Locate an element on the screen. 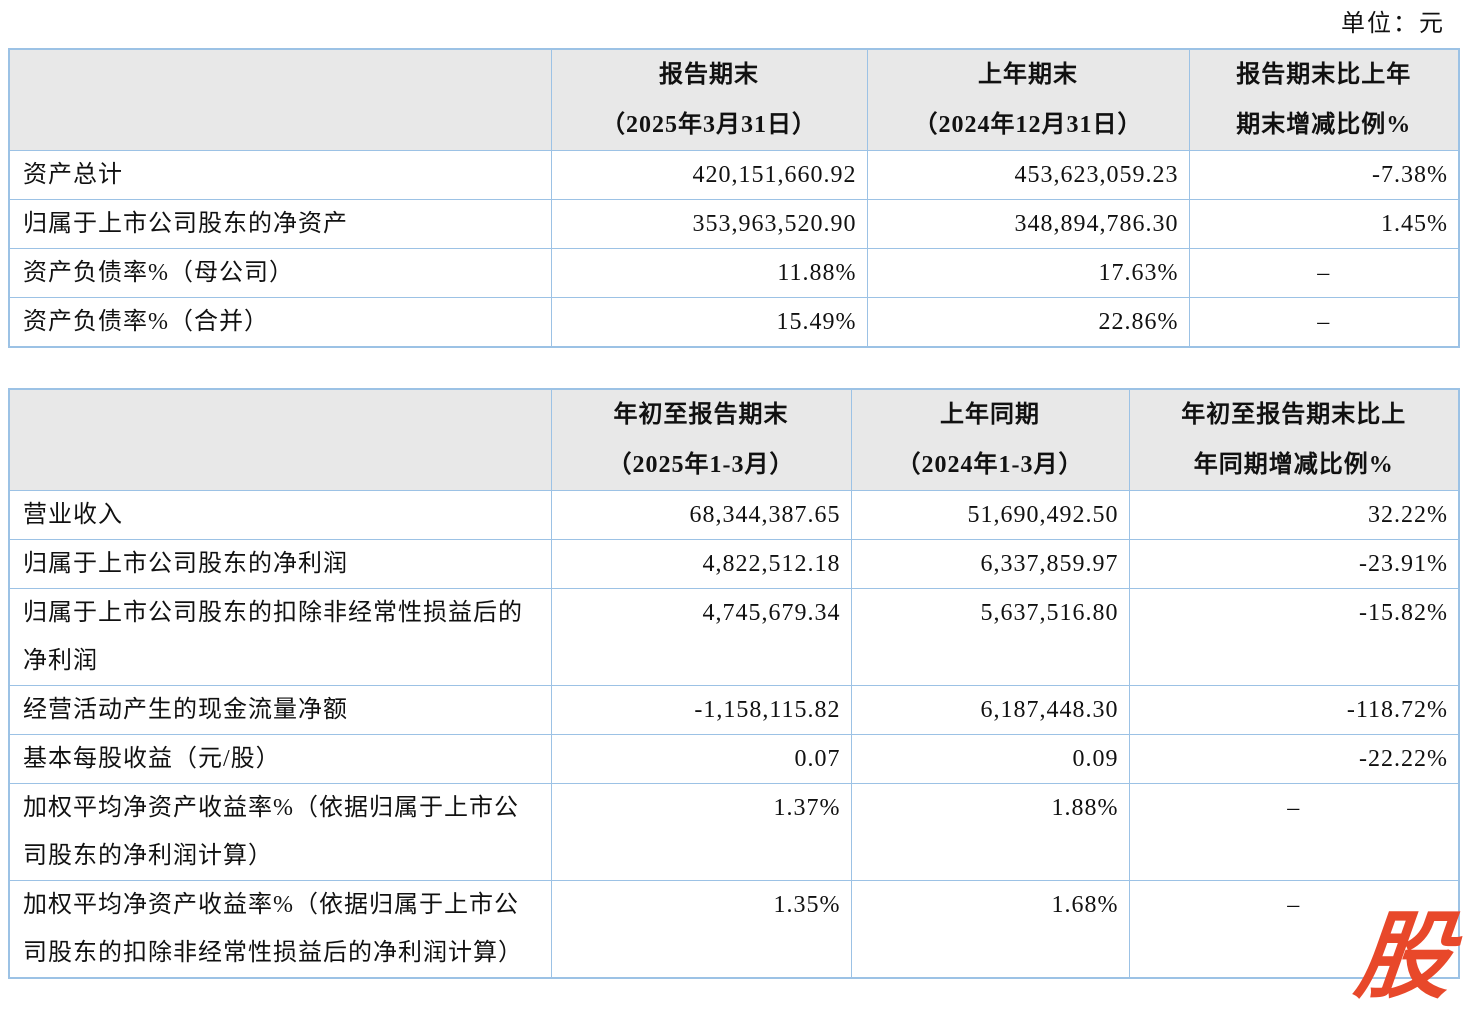 The width and height of the screenshot is (1467, 1017). change-value: -7.38% is located at coordinates (1324, 175).